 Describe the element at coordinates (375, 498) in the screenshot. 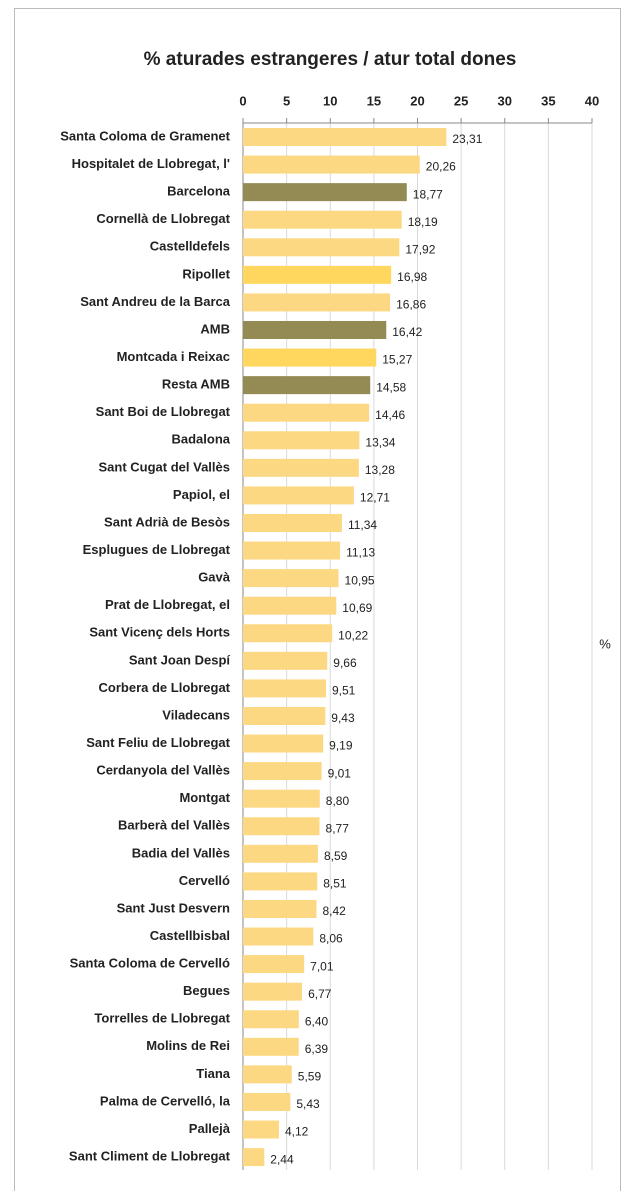

I see `data-label: 12,71` at that location.